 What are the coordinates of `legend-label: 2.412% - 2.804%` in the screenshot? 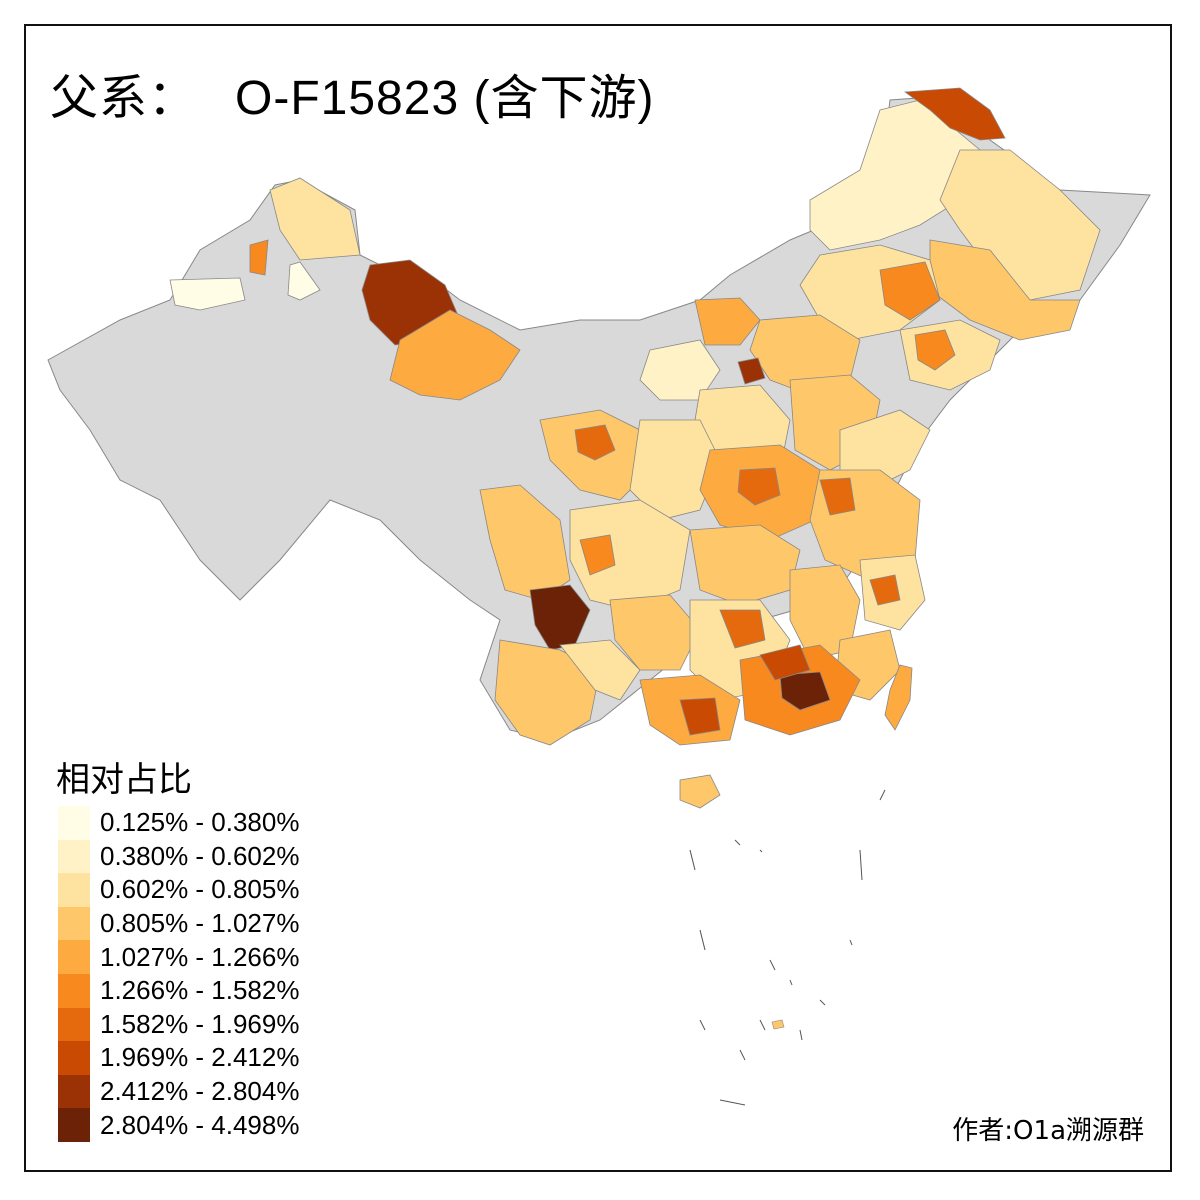 It's located at (200, 1091).